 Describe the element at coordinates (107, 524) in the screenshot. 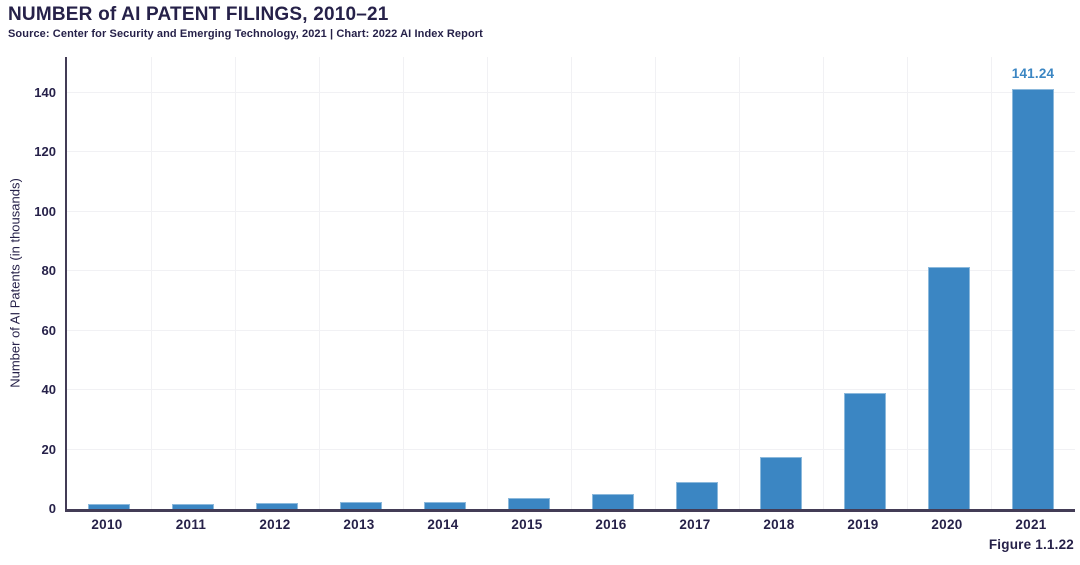

I see `x-tick-label-2010: 2010` at that location.